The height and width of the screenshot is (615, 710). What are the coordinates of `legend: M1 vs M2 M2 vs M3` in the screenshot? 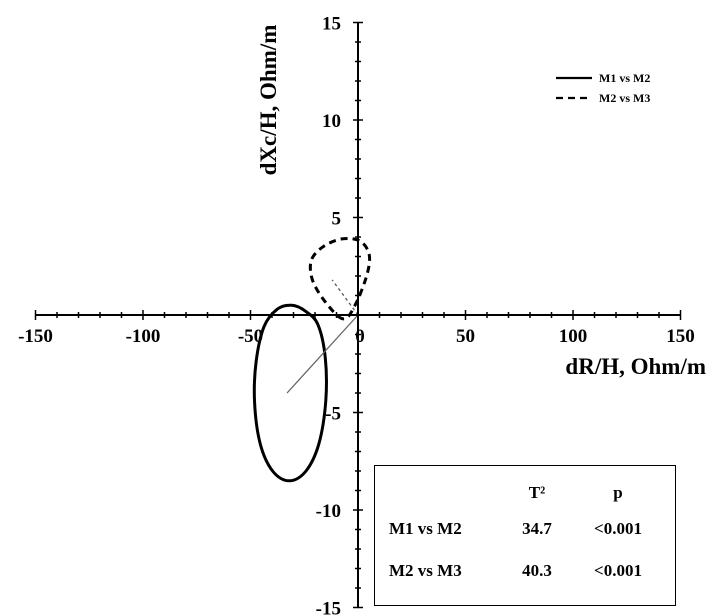 It's located at (603, 88).